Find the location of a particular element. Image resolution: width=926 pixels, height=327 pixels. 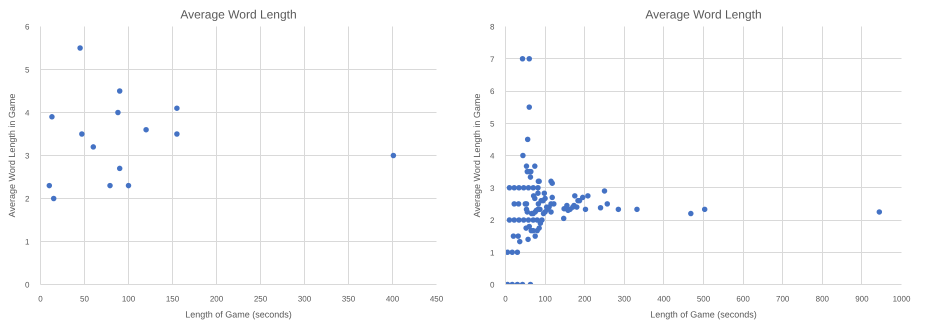

x-tick-label: 50 is located at coordinates (85, 299).